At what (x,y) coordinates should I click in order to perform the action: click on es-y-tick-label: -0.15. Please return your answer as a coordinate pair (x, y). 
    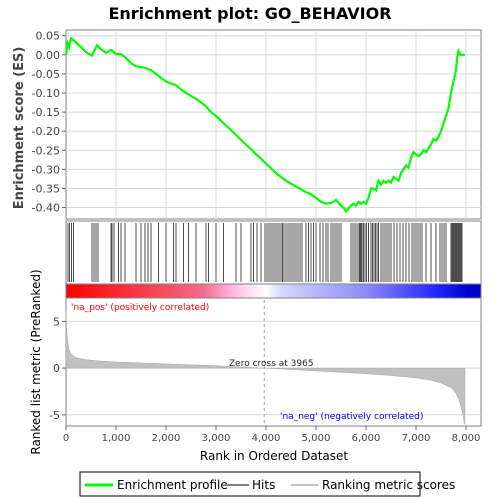
    Looking at the image, I should click on (46, 112).